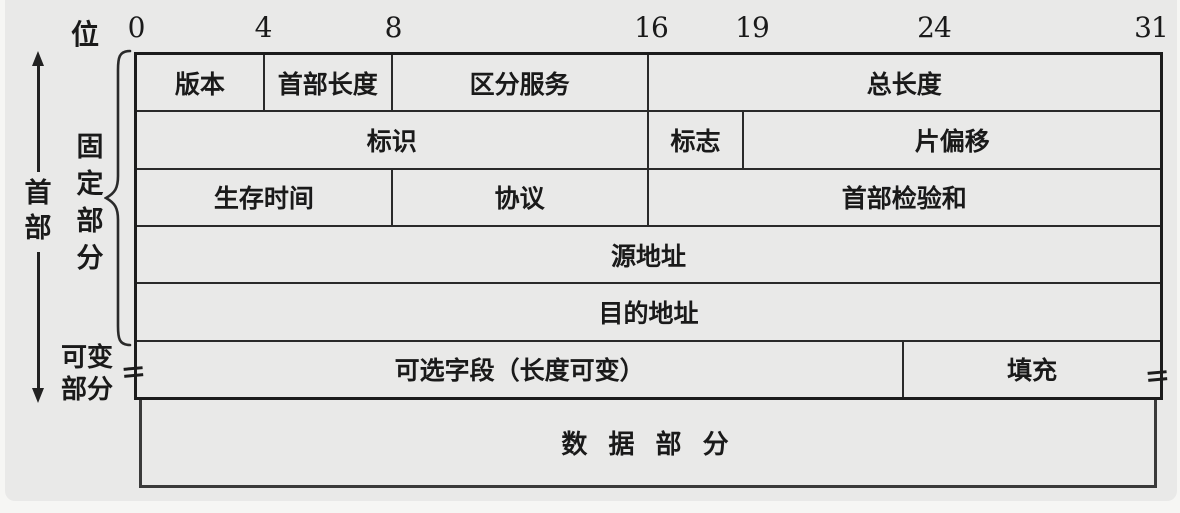 Image resolution: width=1180 pixels, height=513 pixels. What do you see at coordinates (1151, 27) in the screenshot?
I see `bit-tick-31: 31` at bounding box center [1151, 27].